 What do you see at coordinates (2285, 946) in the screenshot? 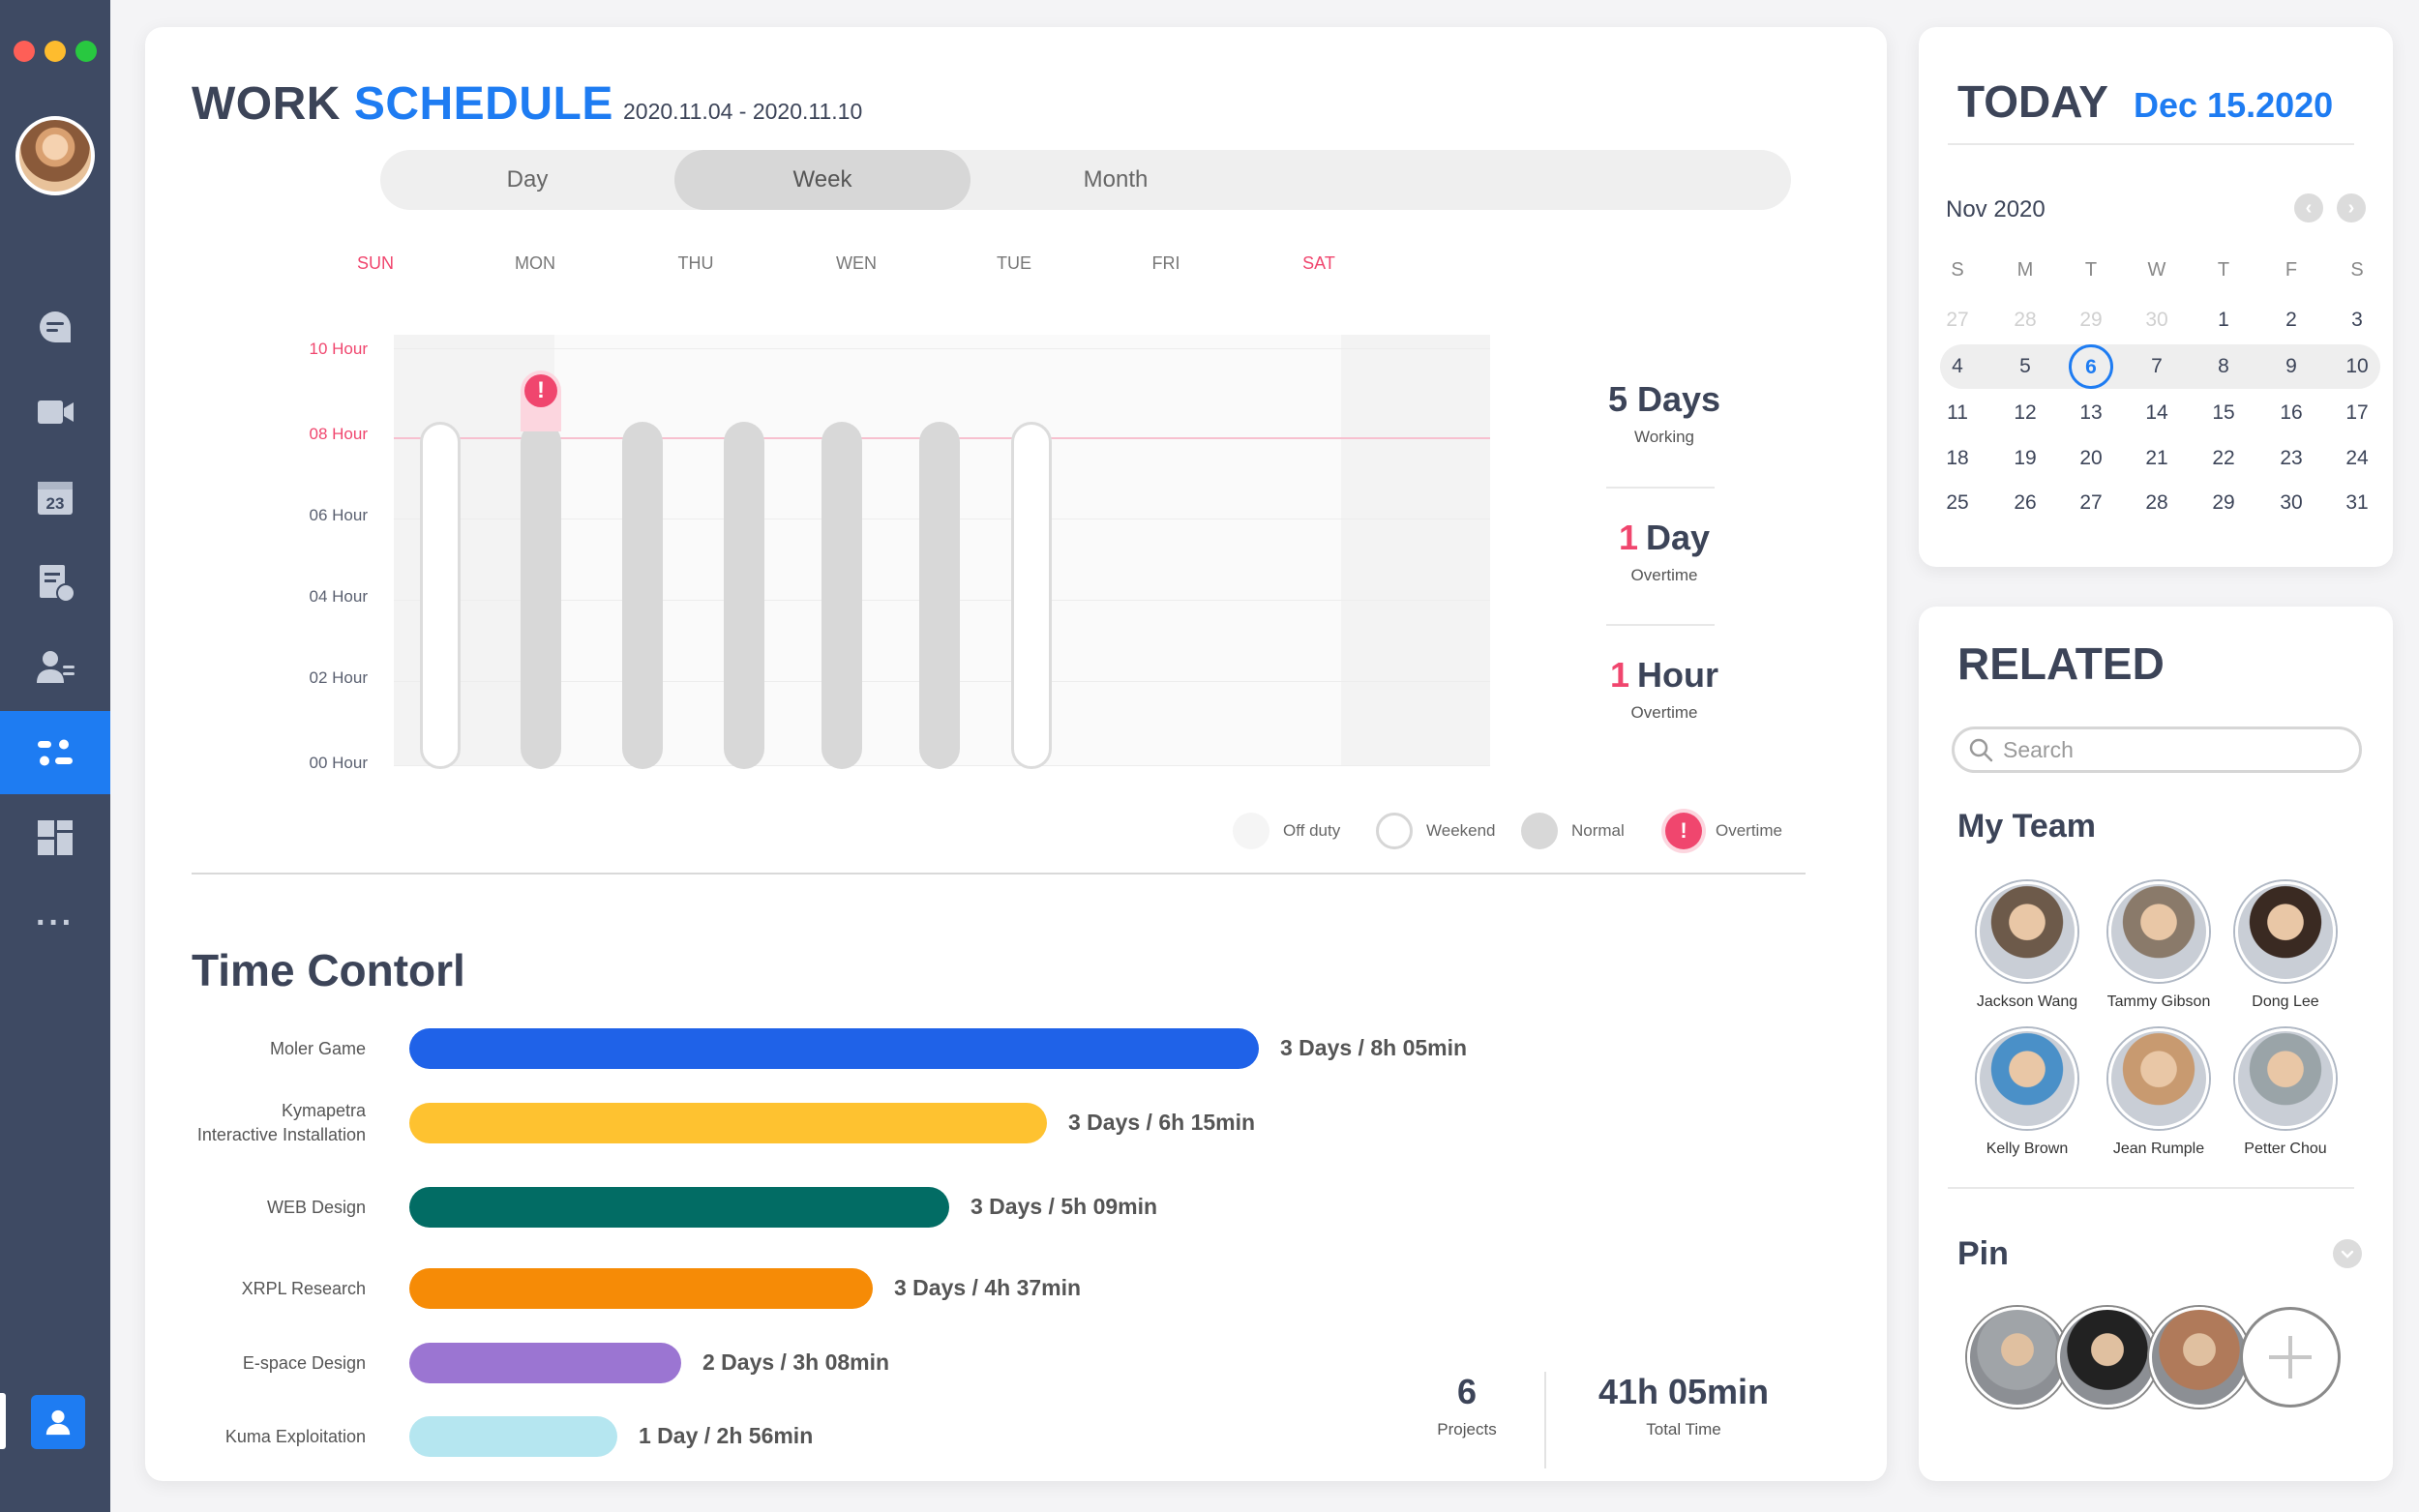
I see `team-member: Dong Lee` at bounding box center [2285, 946].